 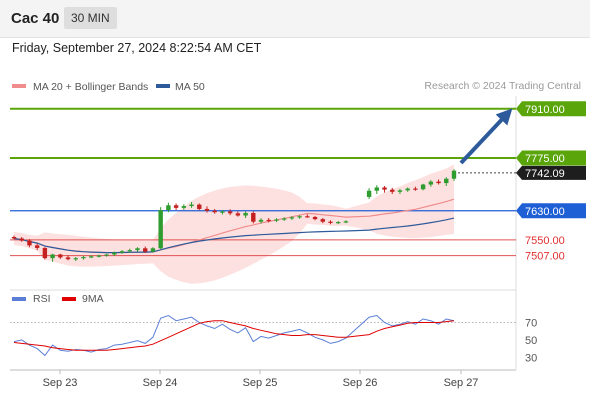 I want to click on support-level-label: 7507.00, so click(x=545, y=257).